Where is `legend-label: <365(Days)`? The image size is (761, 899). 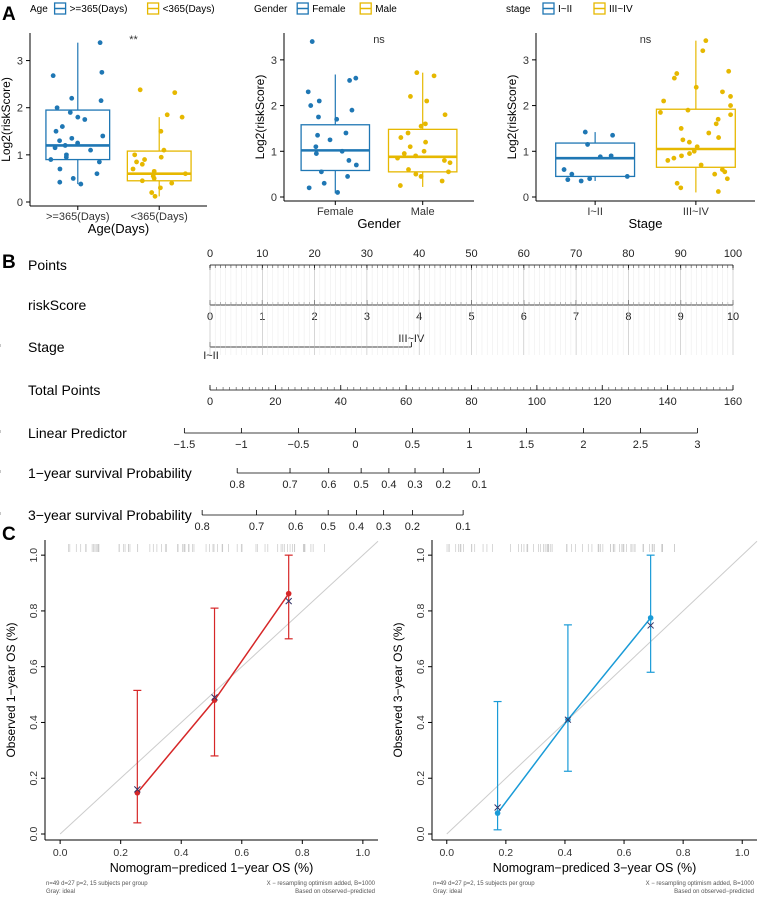 legend-label: <365(Days) is located at coordinates (189, 9).